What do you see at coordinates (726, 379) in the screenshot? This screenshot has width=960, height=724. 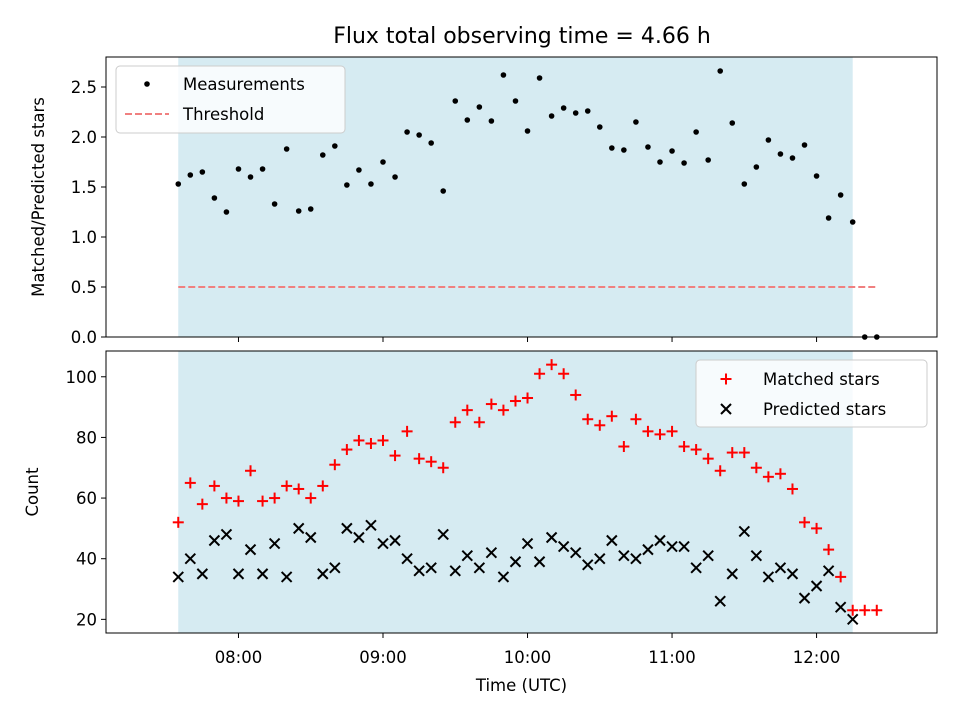 I see `legend-plus-glyph` at bounding box center [726, 379].